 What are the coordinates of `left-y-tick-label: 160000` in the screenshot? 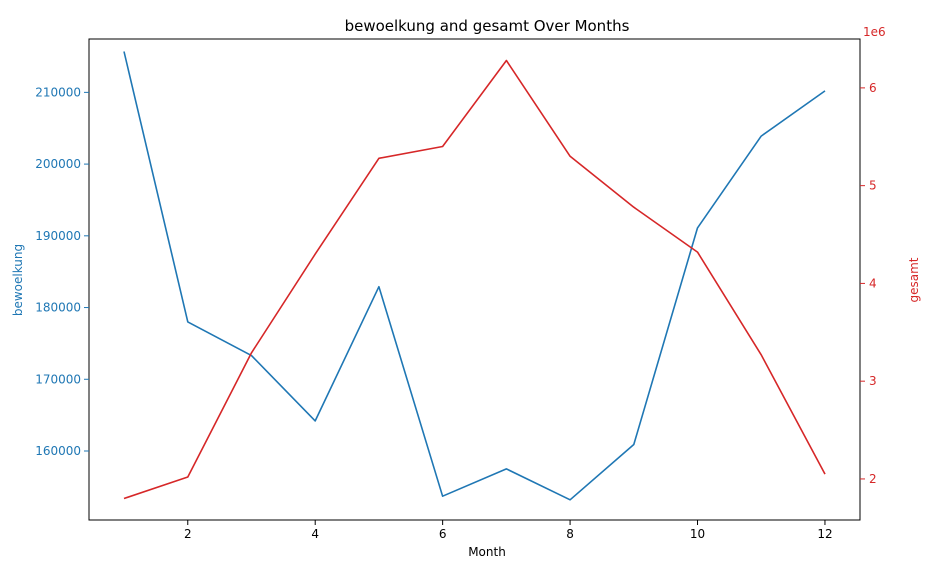 It's located at (58, 451).